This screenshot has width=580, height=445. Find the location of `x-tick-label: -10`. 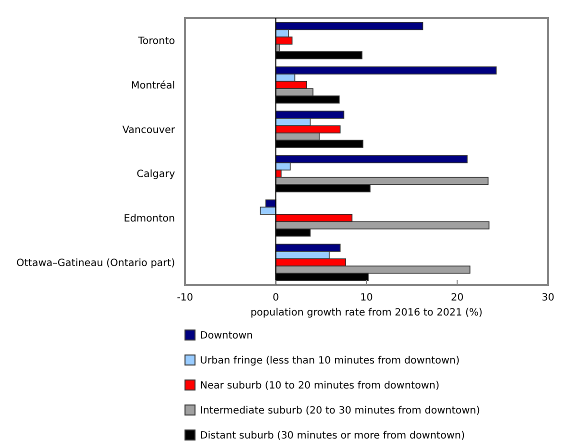

x-tick-label: -10 is located at coordinates (185, 298).